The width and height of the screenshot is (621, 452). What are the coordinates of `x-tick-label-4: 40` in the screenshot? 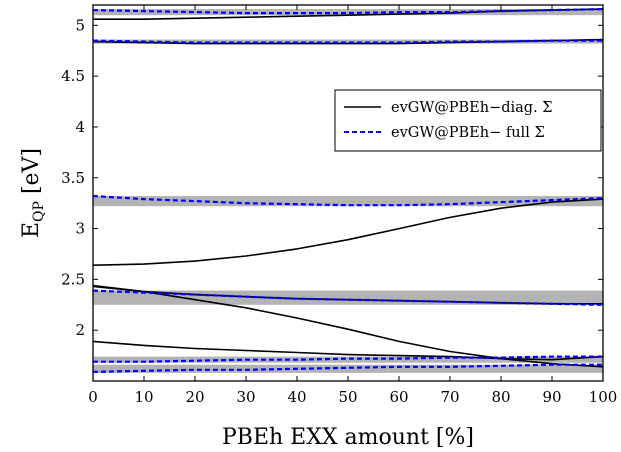 It's located at (296, 397).